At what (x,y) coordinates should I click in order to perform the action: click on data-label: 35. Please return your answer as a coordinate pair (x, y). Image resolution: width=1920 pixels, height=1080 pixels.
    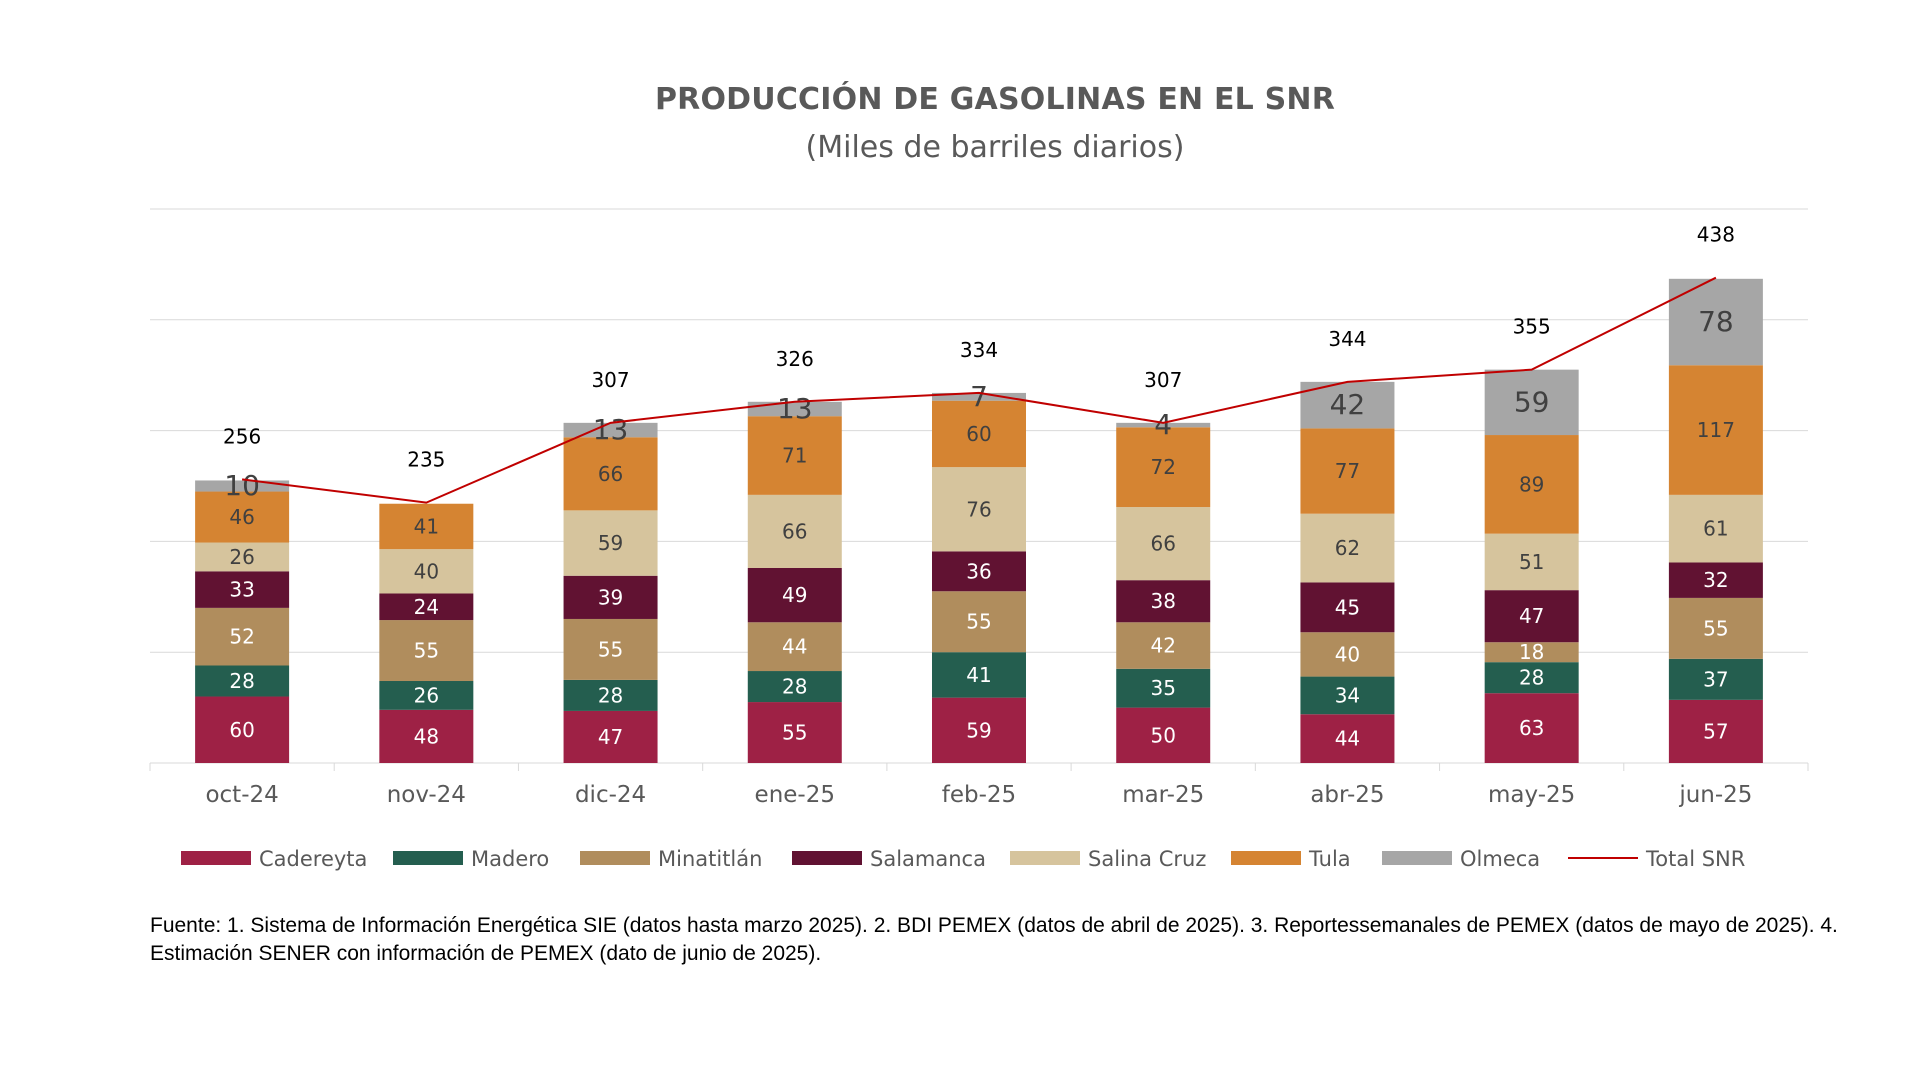
    Looking at the image, I should click on (1162, 688).